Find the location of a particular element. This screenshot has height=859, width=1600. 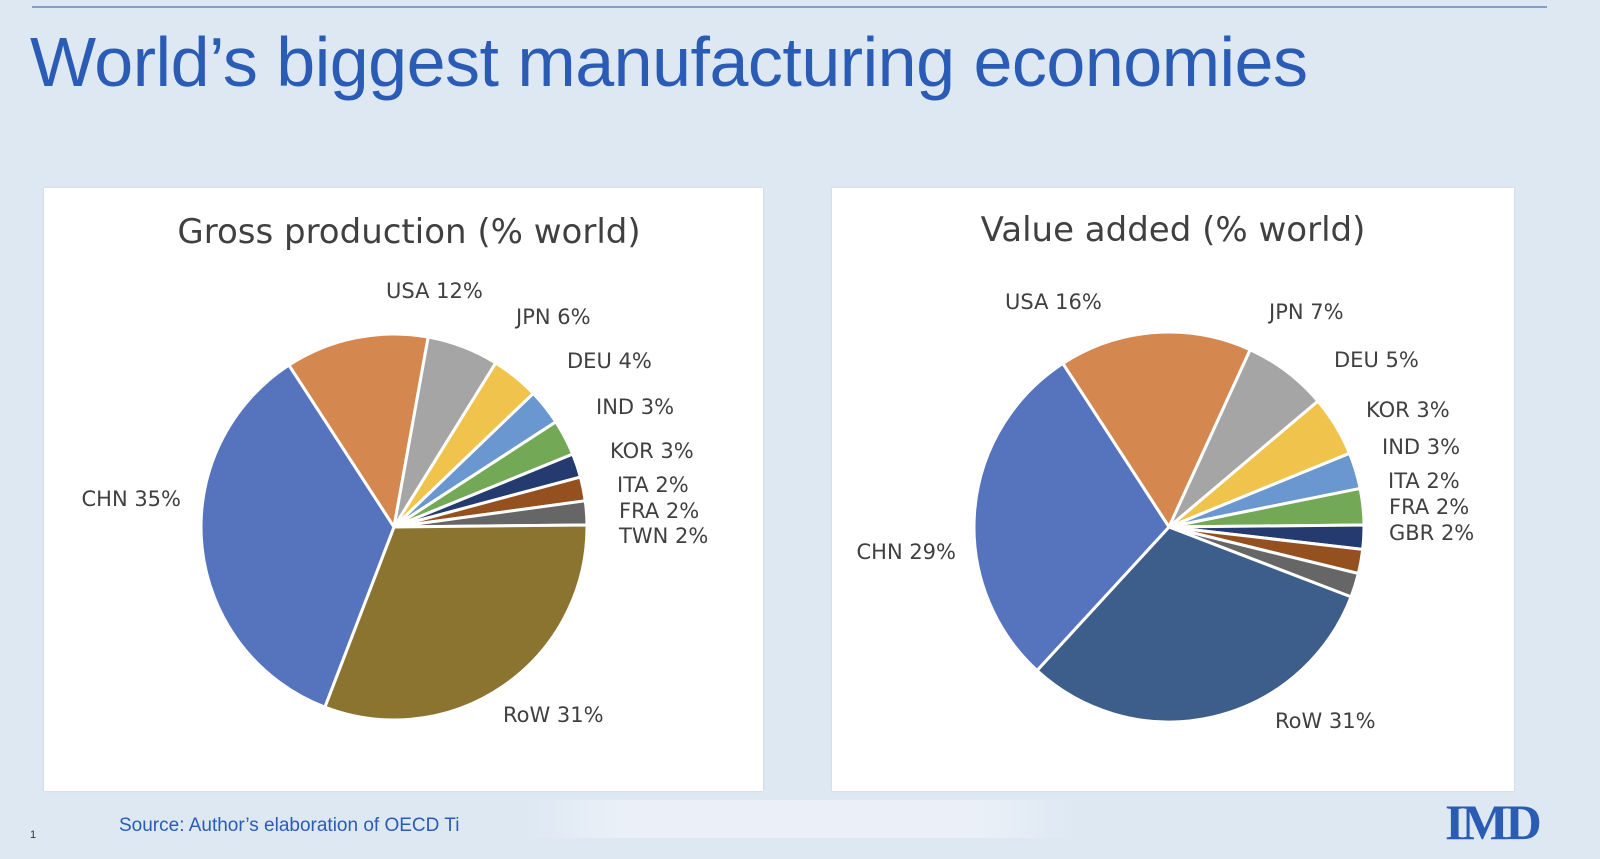

slice-label-chn: CHN 35% is located at coordinates (131, 499).